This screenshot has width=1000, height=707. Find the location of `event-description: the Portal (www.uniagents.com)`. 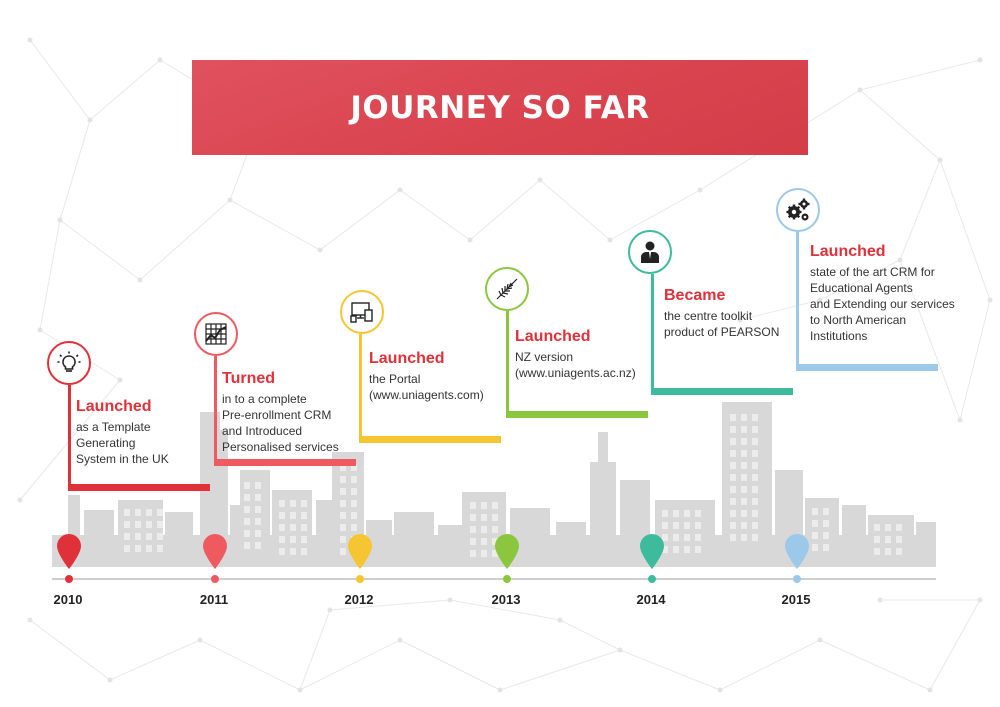

event-description: the Portal (www.uniagents.com) is located at coordinates (454, 387).